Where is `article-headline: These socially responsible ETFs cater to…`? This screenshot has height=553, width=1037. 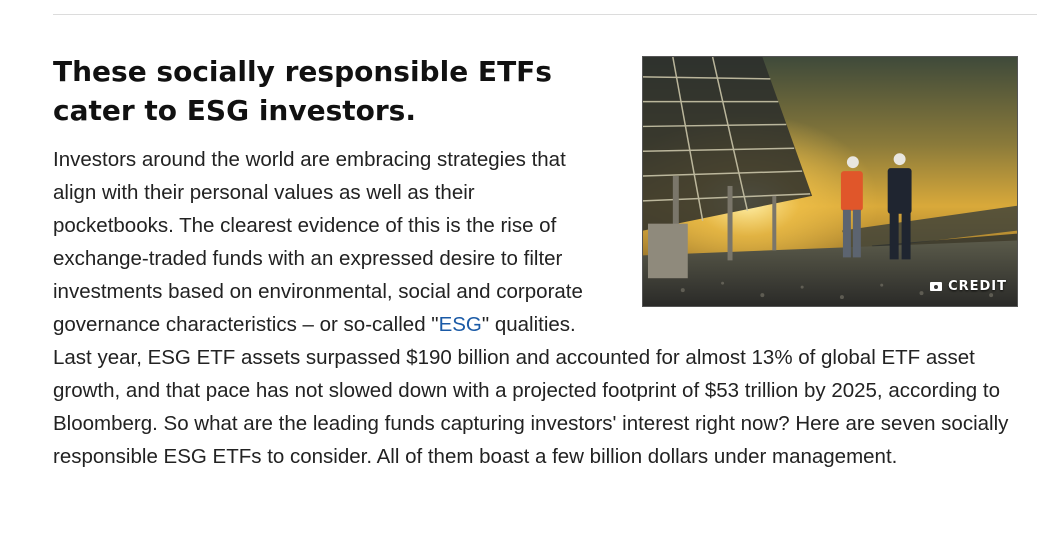 article-headline: These socially responsible ETFs cater to… is located at coordinates (302, 91).